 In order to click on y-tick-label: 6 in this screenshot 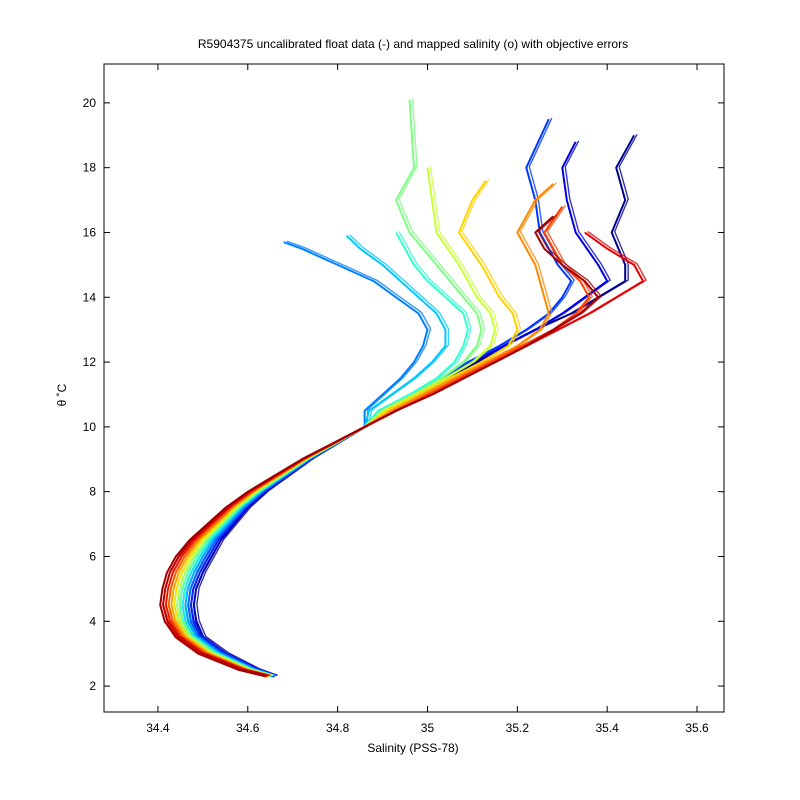, I will do `click(92, 556)`.